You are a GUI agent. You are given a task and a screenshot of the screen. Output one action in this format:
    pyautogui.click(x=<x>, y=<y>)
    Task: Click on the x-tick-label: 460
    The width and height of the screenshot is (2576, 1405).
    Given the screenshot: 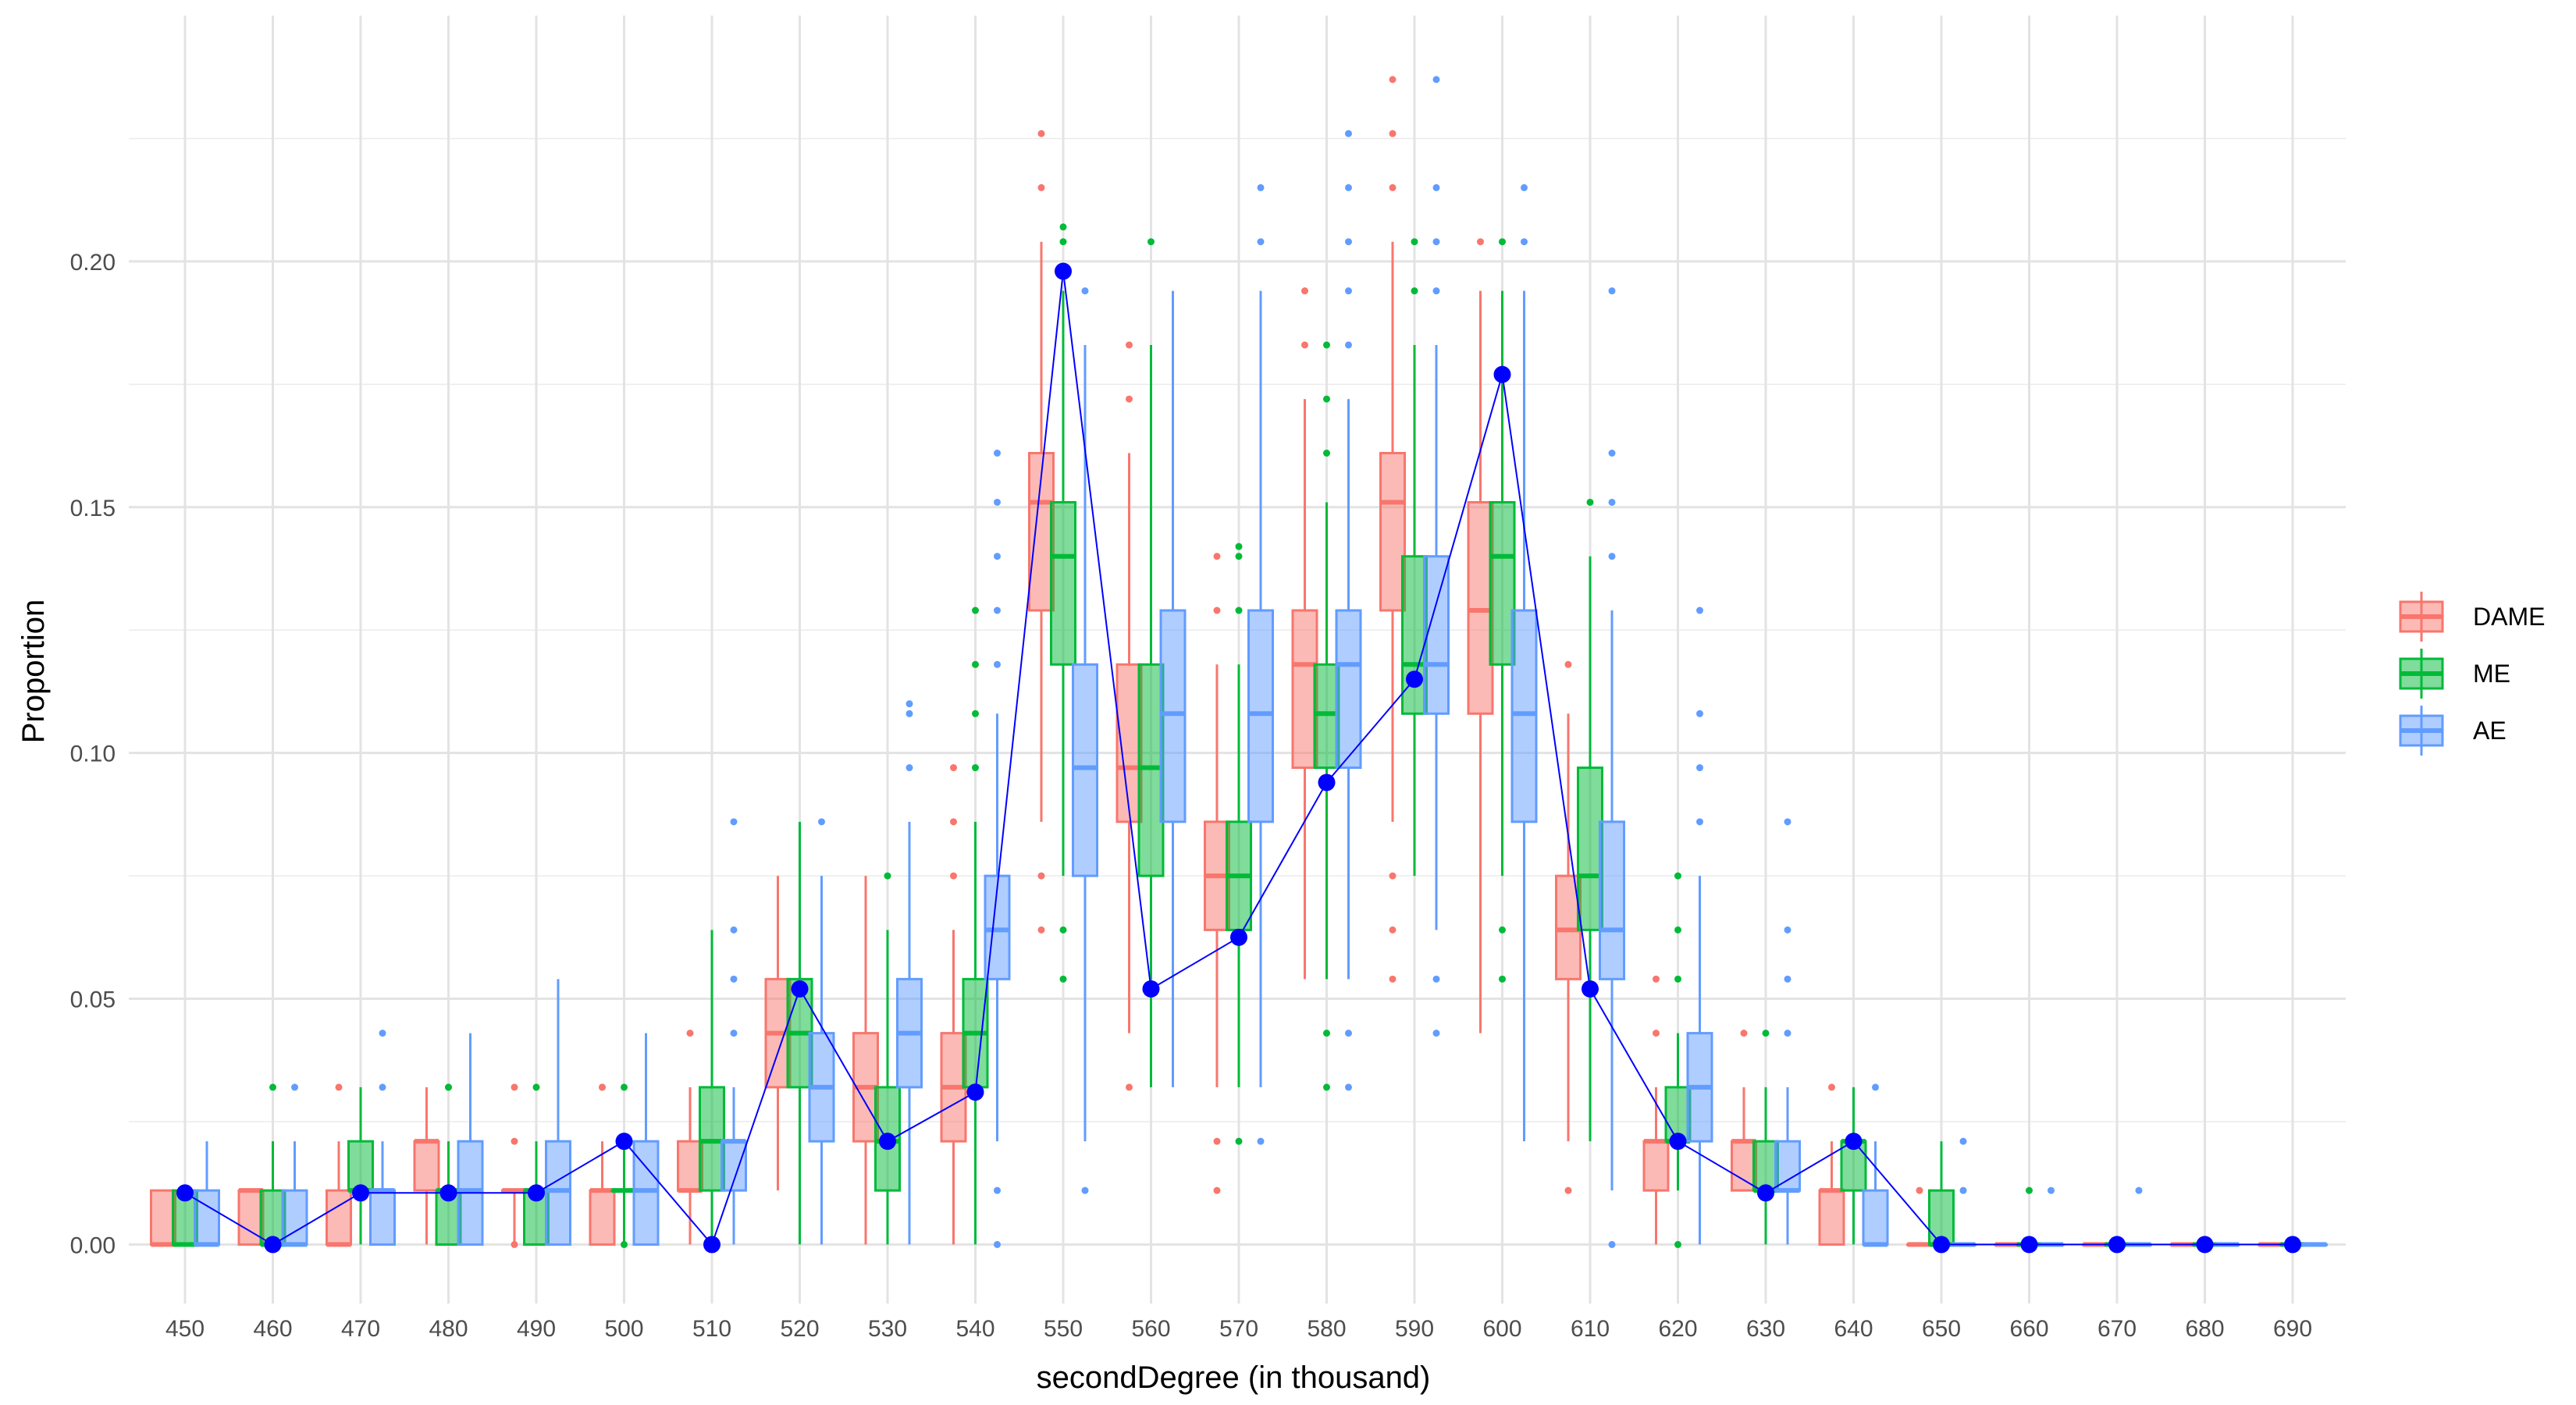 What is the action you would take?
    pyautogui.click(x=272, y=1329)
    